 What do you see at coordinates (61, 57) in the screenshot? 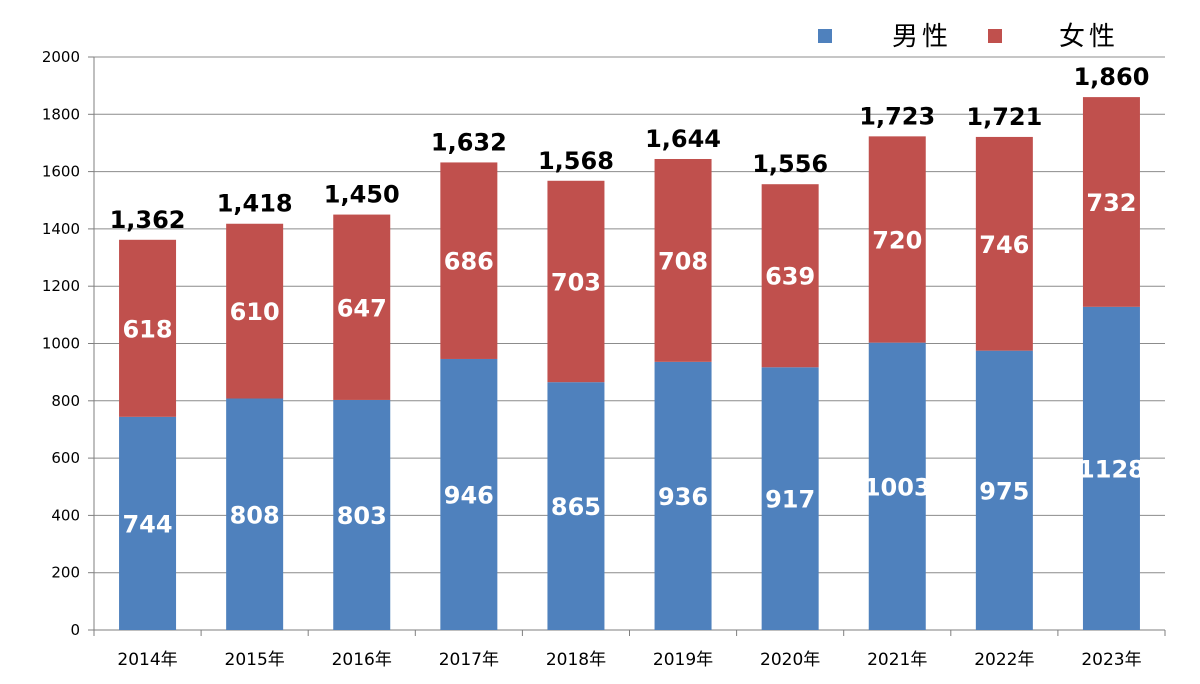
I see `y-tick-label: 2000` at bounding box center [61, 57].